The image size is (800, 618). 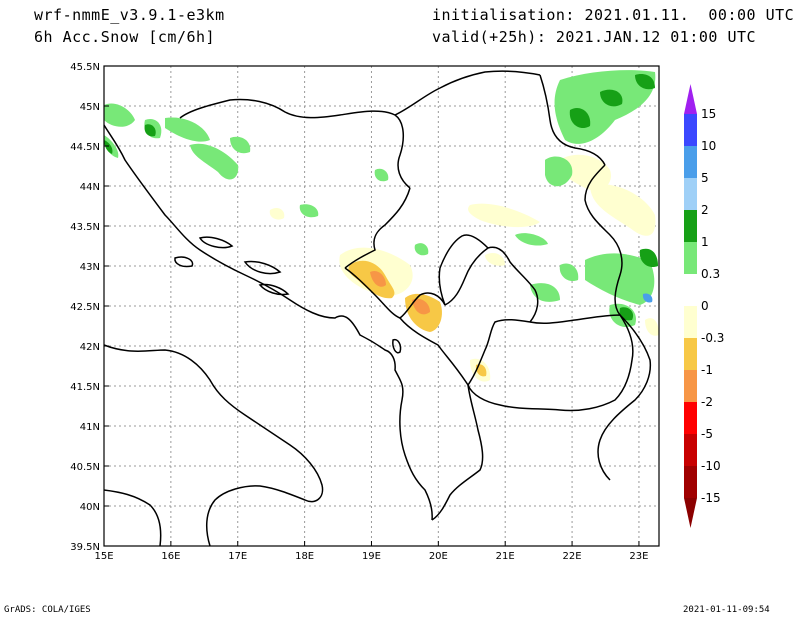 I want to click on lat-tick-label: 41.5N, so click(x=85, y=387).